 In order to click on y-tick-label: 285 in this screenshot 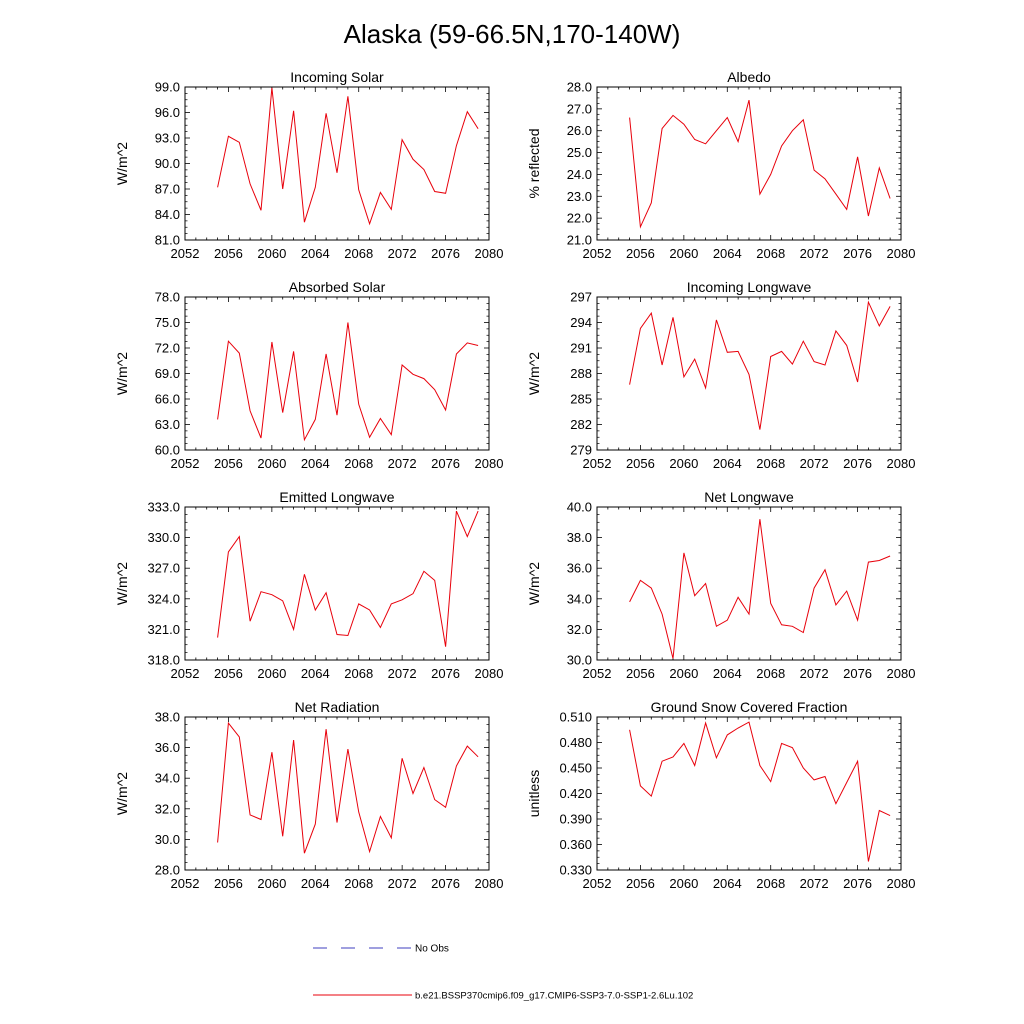, I will do `click(581, 399)`.